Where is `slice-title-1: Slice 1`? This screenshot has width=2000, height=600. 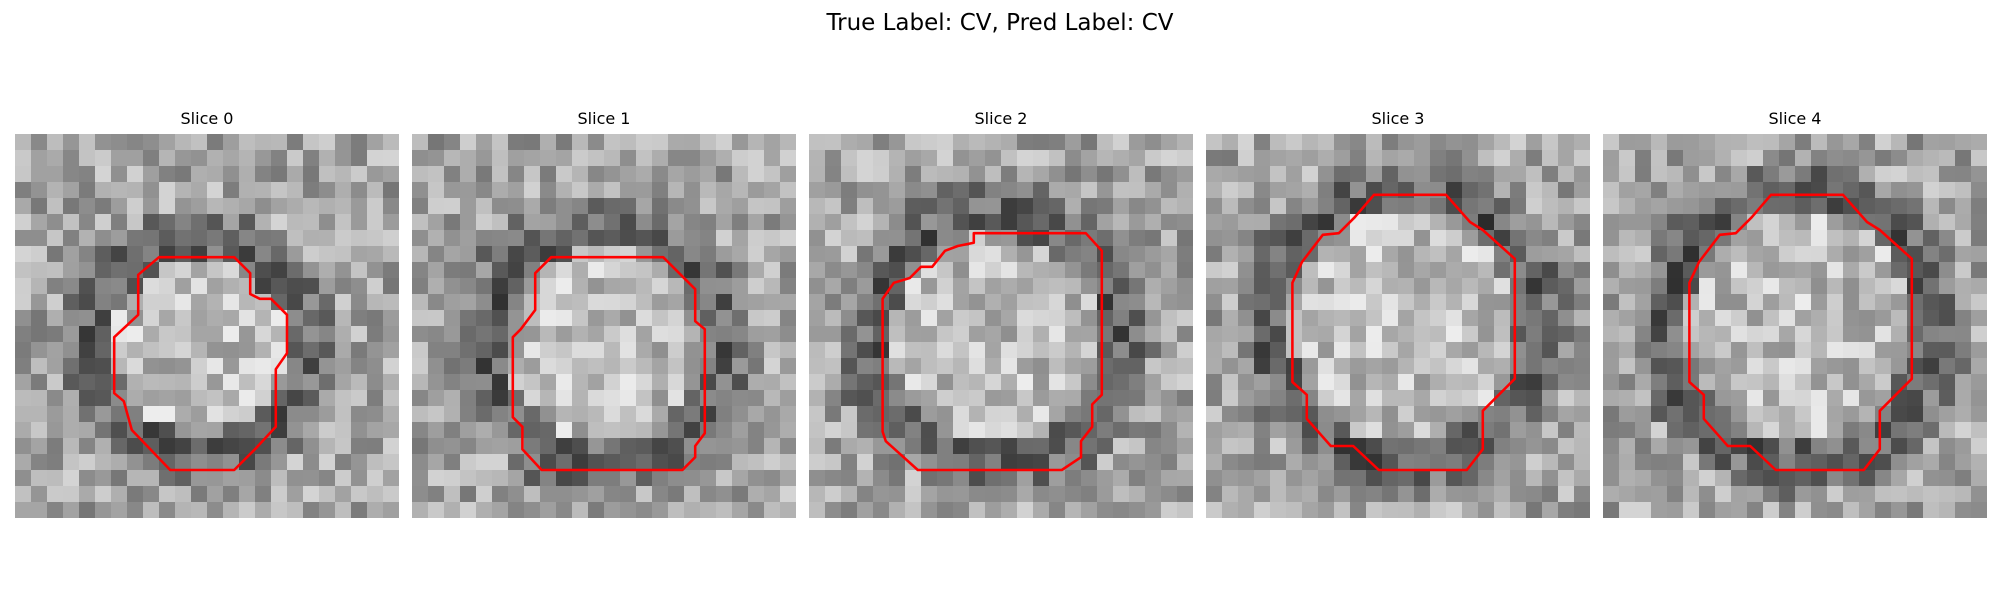 slice-title-1: Slice 1 is located at coordinates (604, 118).